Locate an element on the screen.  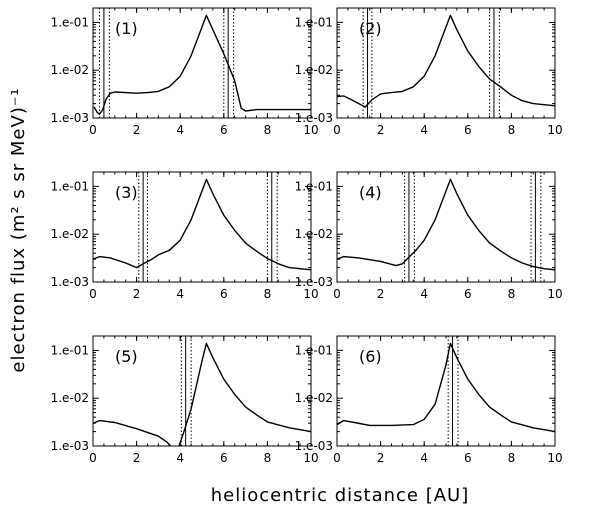
panel-6: 0 2 4 6 8 101.e-031.e-021.e-01 (6) is located at coordinates (429, 400).